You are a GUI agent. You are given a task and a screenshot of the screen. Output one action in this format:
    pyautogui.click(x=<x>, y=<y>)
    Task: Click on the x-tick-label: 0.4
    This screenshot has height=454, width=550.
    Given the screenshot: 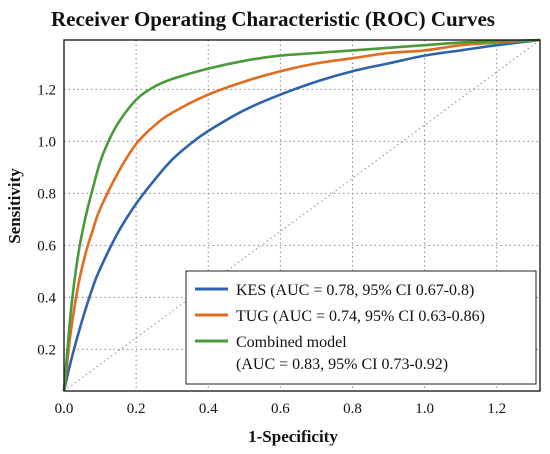 What is the action you would take?
    pyautogui.click(x=208, y=409)
    